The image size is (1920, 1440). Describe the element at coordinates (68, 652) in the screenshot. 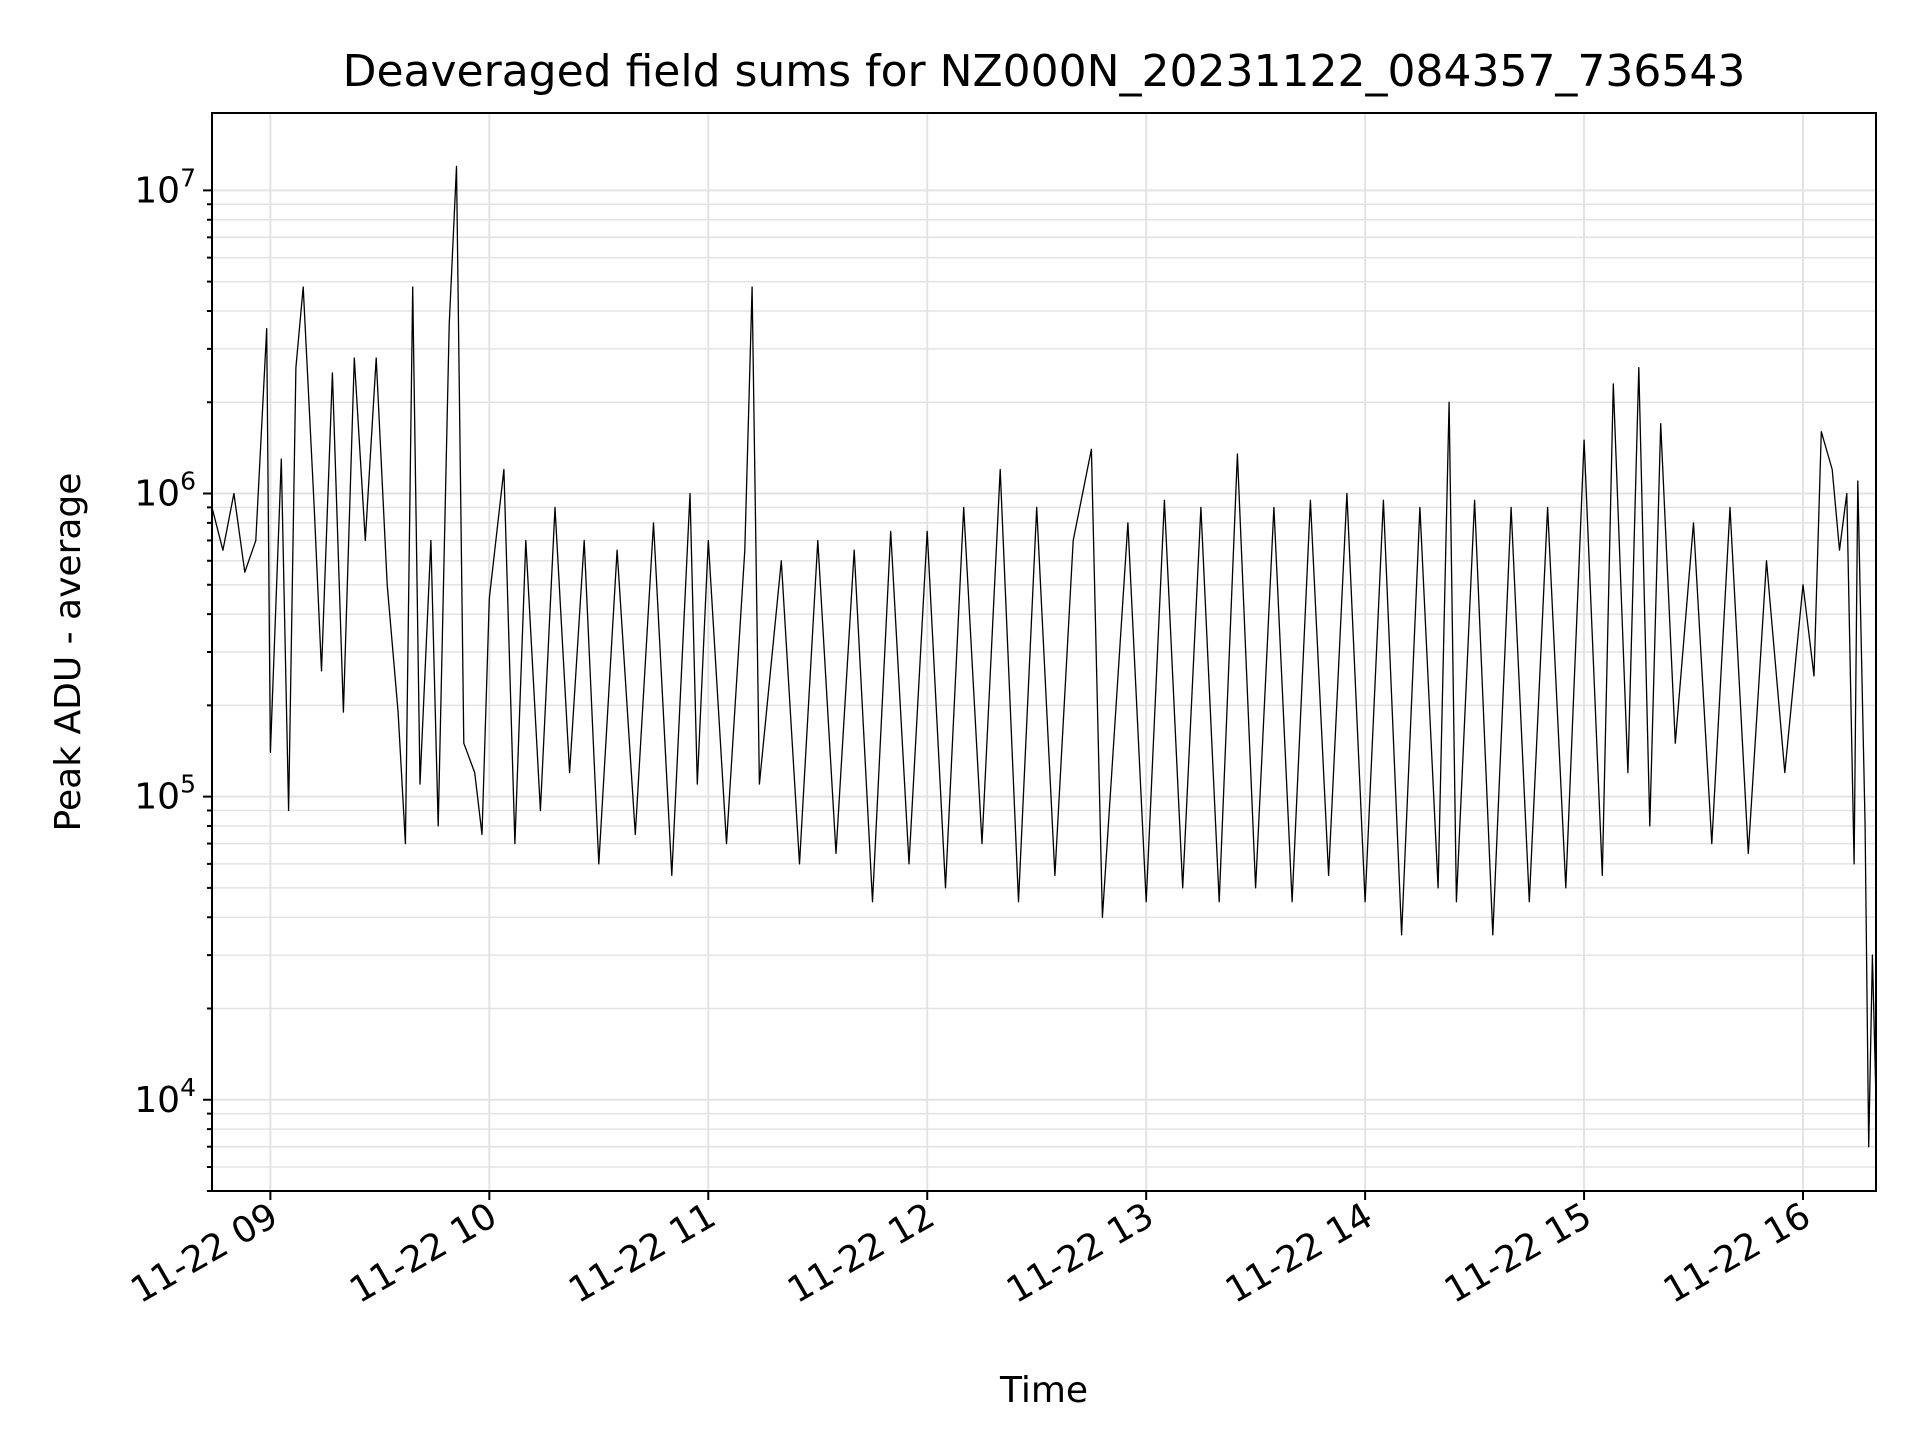

I see `y-axis-label: Peak ADU - average` at that location.